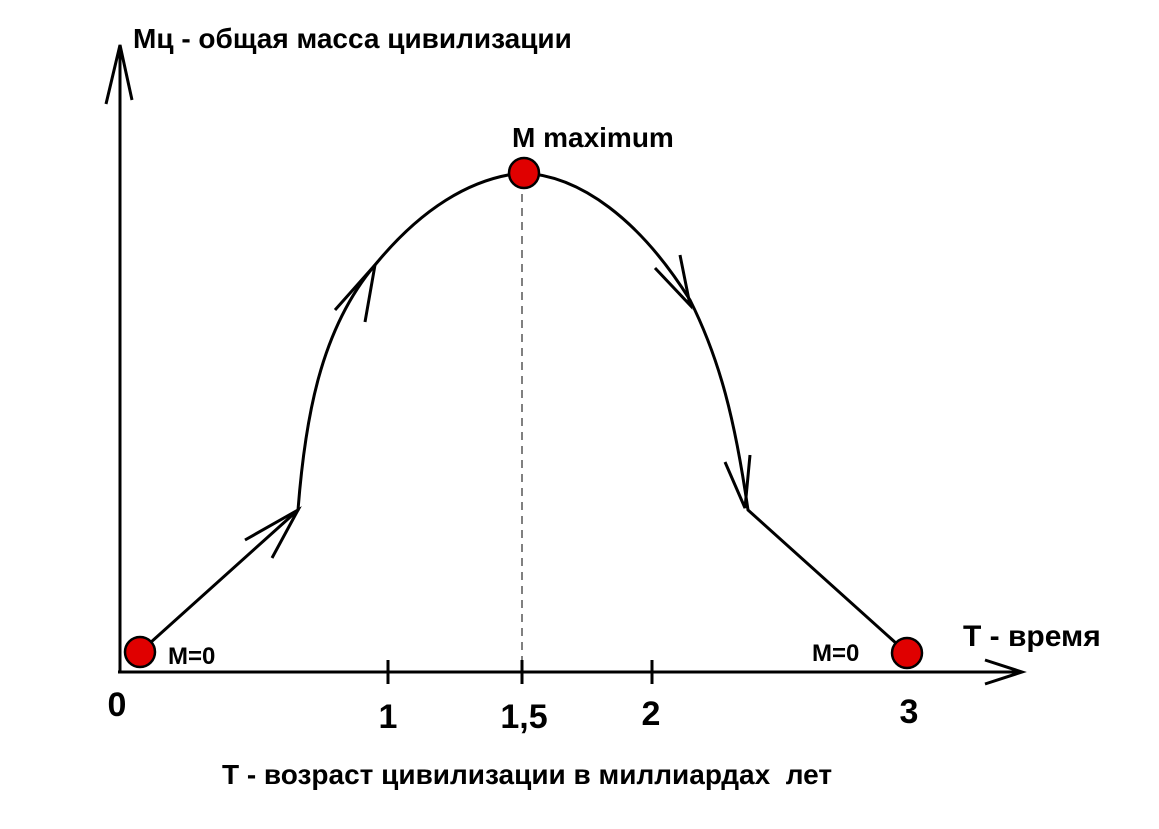 The image size is (1159, 829). What do you see at coordinates (140, 652) in the screenshot?
I see `start-point` at bounding box center [140, 652].